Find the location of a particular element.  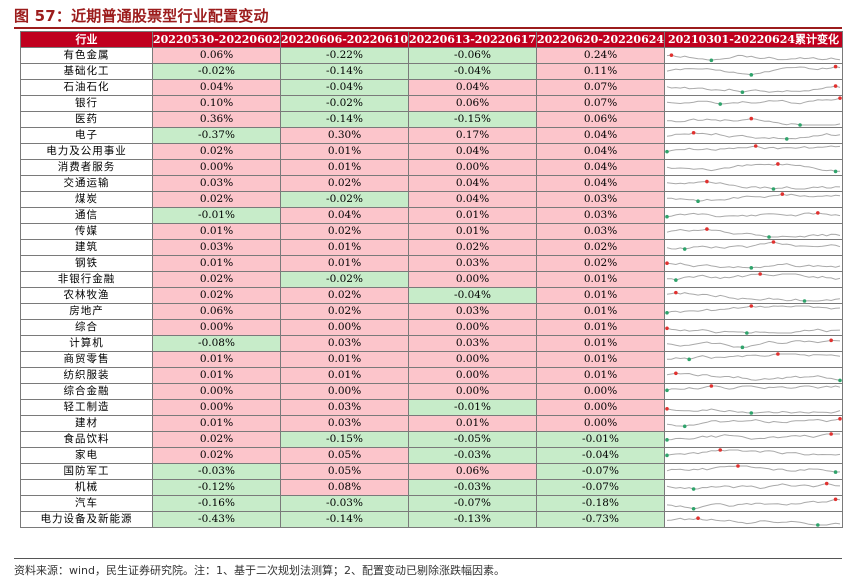

table-row: 电力及公用事业 0.02% 0.01% 0.04% 0.04% is located at coordinates (431, 151).